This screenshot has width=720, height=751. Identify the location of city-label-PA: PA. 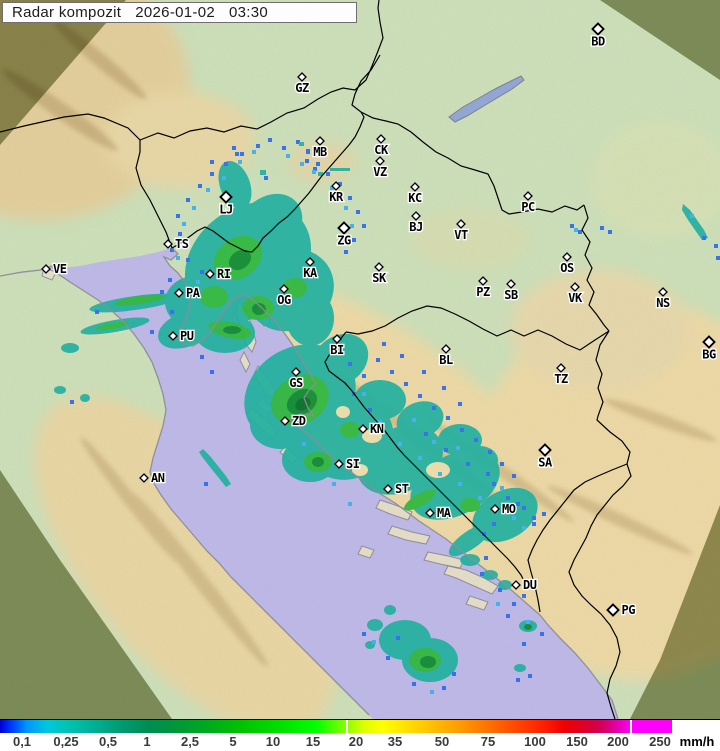
(193, 293).